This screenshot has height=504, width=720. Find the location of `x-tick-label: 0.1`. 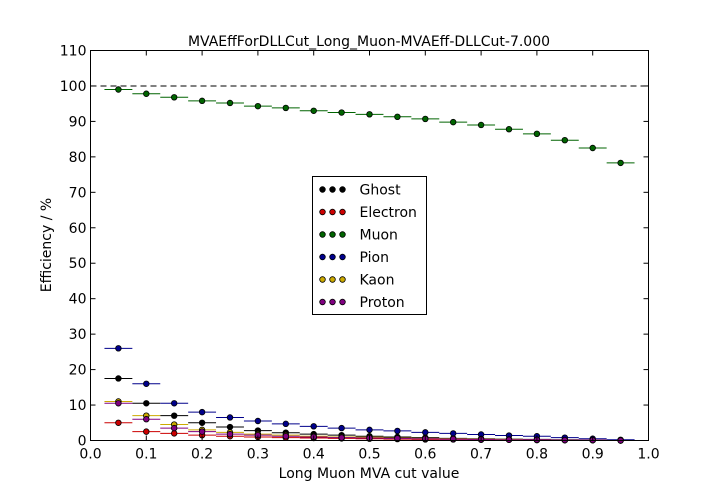

x-tick-label: 0.1 is located at coordinates (146, 455).